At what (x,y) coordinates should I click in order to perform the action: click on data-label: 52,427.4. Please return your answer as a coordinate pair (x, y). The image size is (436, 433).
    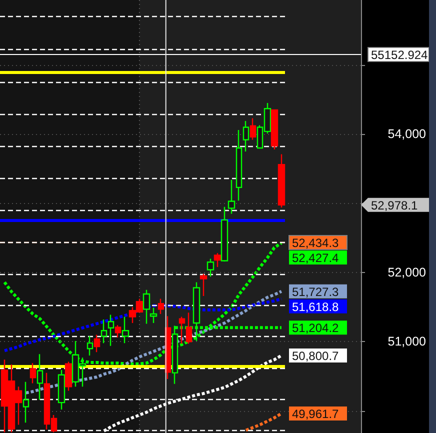
    Looking at the image, I should click on (316, 257).